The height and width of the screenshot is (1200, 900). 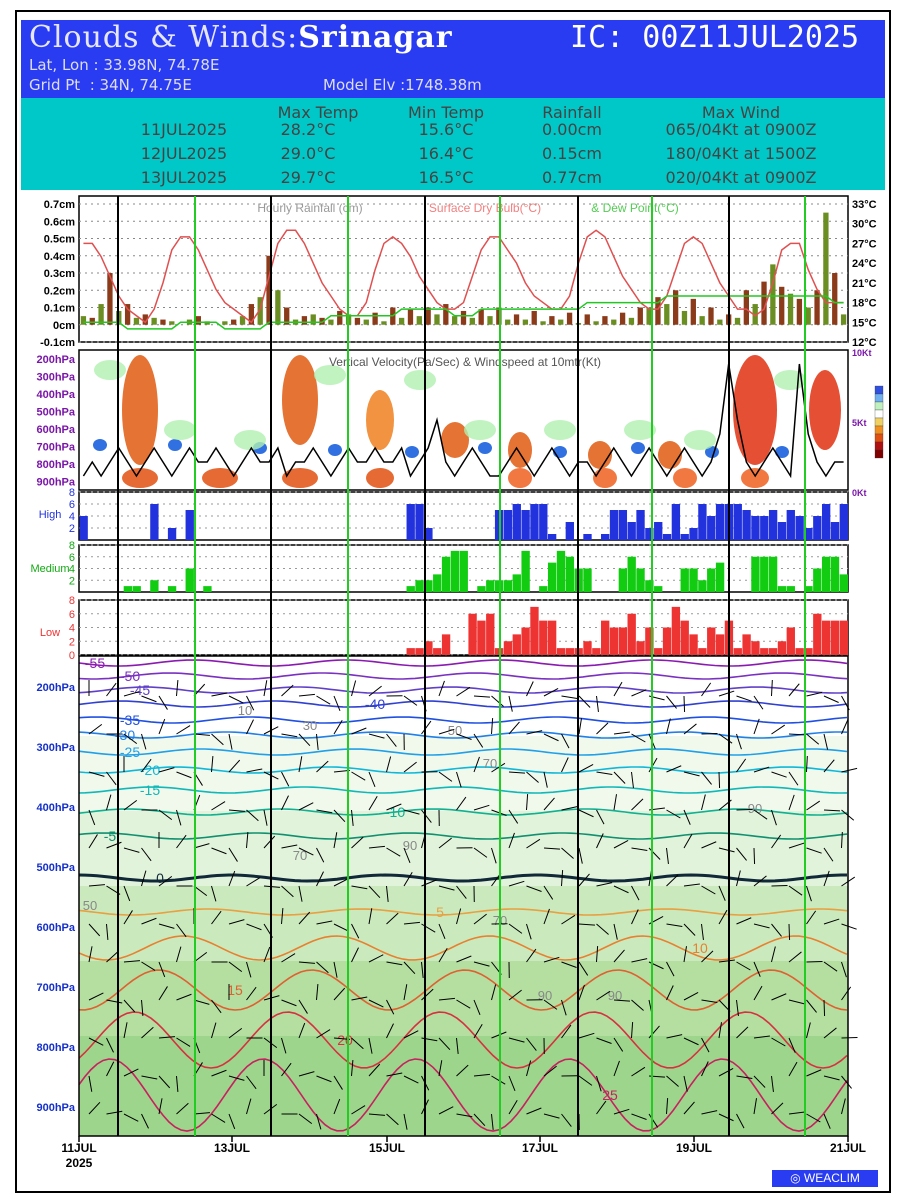 I want to click on row3-max: 29.7°C, so click(x=308, y=177).